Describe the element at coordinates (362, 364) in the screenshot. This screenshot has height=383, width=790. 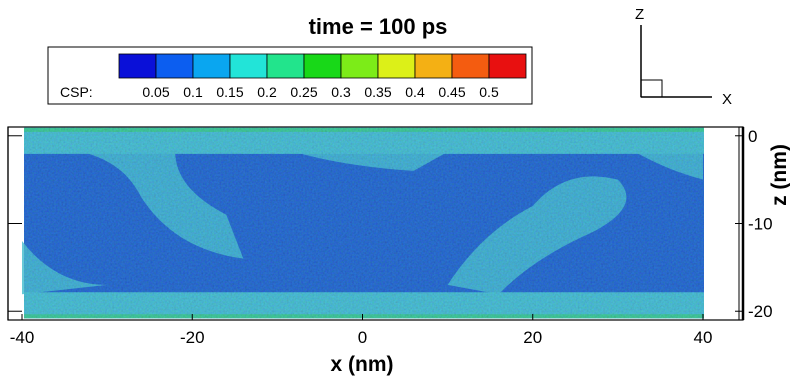
I see `x-axis-label: x (nm)` at that location.